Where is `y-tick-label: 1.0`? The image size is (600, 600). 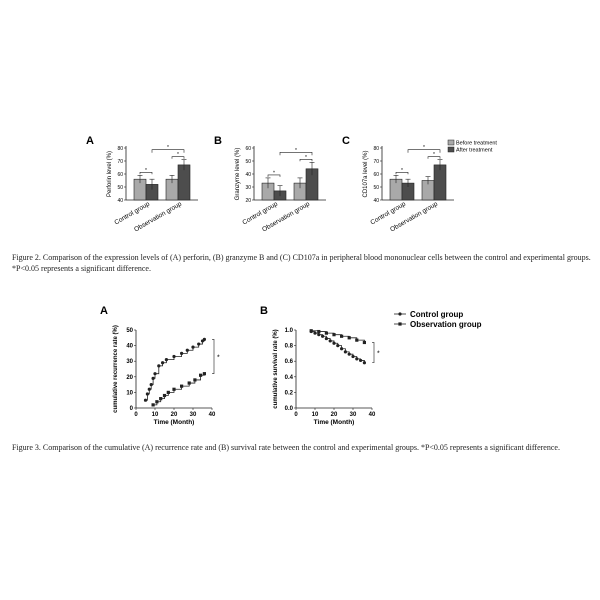 y-tick-label: 1.0 is located at coordinates (289, 331).